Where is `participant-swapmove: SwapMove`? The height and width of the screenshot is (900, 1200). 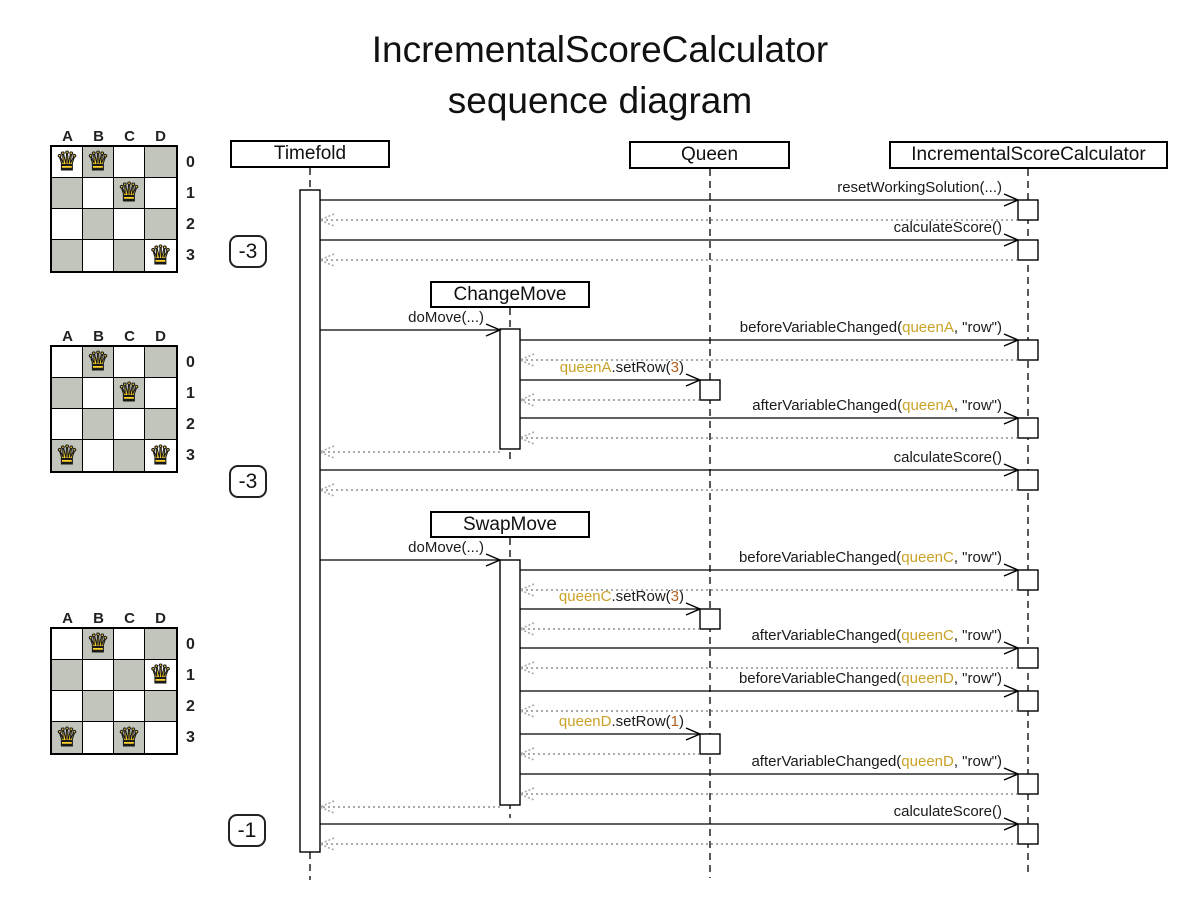 participant-swapmove: SwapMove is located at coordinates (510, 524).